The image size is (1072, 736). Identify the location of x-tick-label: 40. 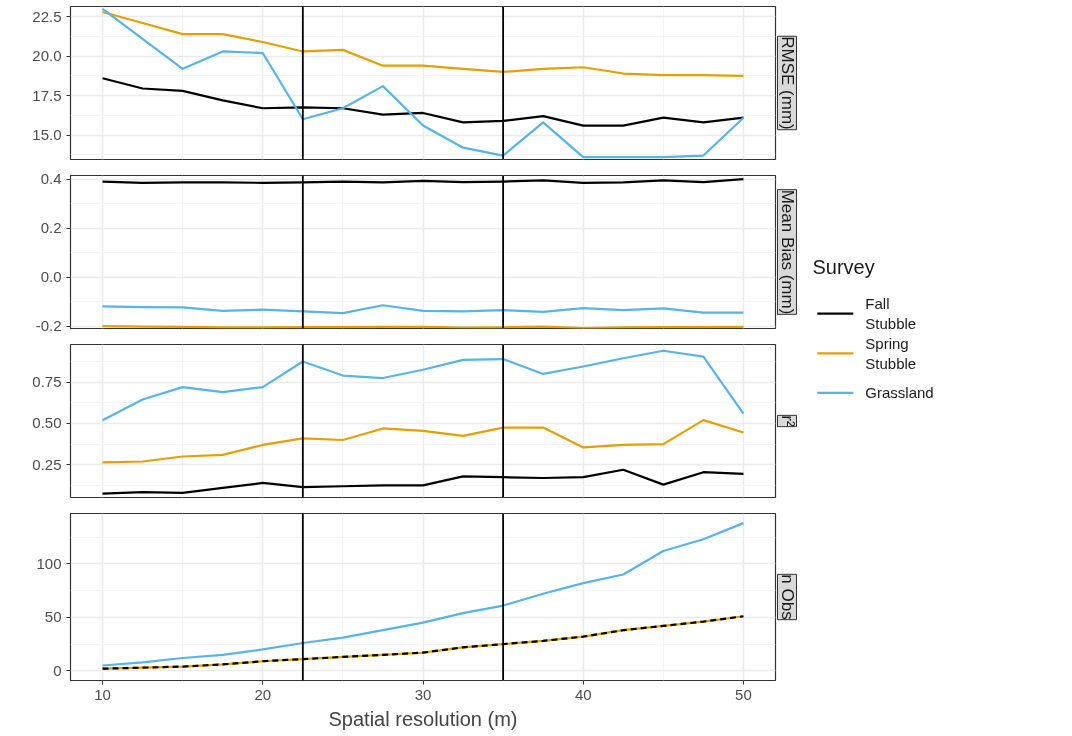
(583, 694).